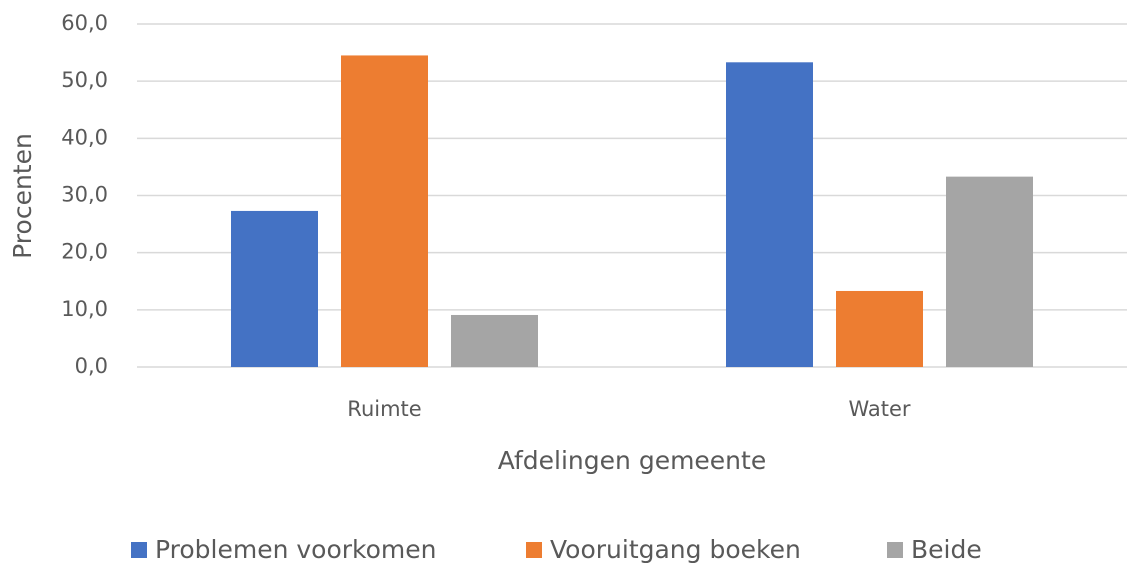  Describe the element at coordinates (84, 23) in the screenshot. I see `y-tick-label: 60,0` at that location.